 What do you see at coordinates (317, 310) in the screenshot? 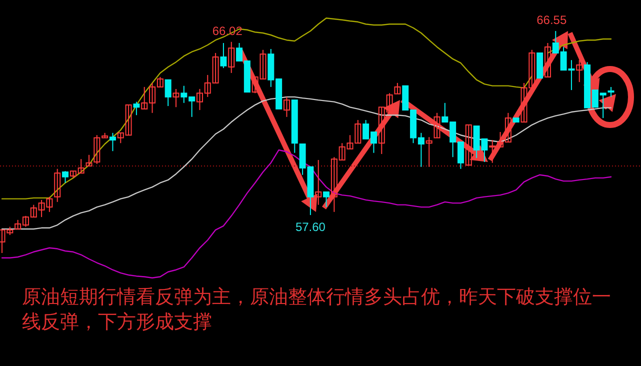
I see `text: 原油短期行情看反弹为主，原油整体行情多头占优，昨天下破支撑位一线反弹，下方形成支撑` at bounding box center [317, 310].